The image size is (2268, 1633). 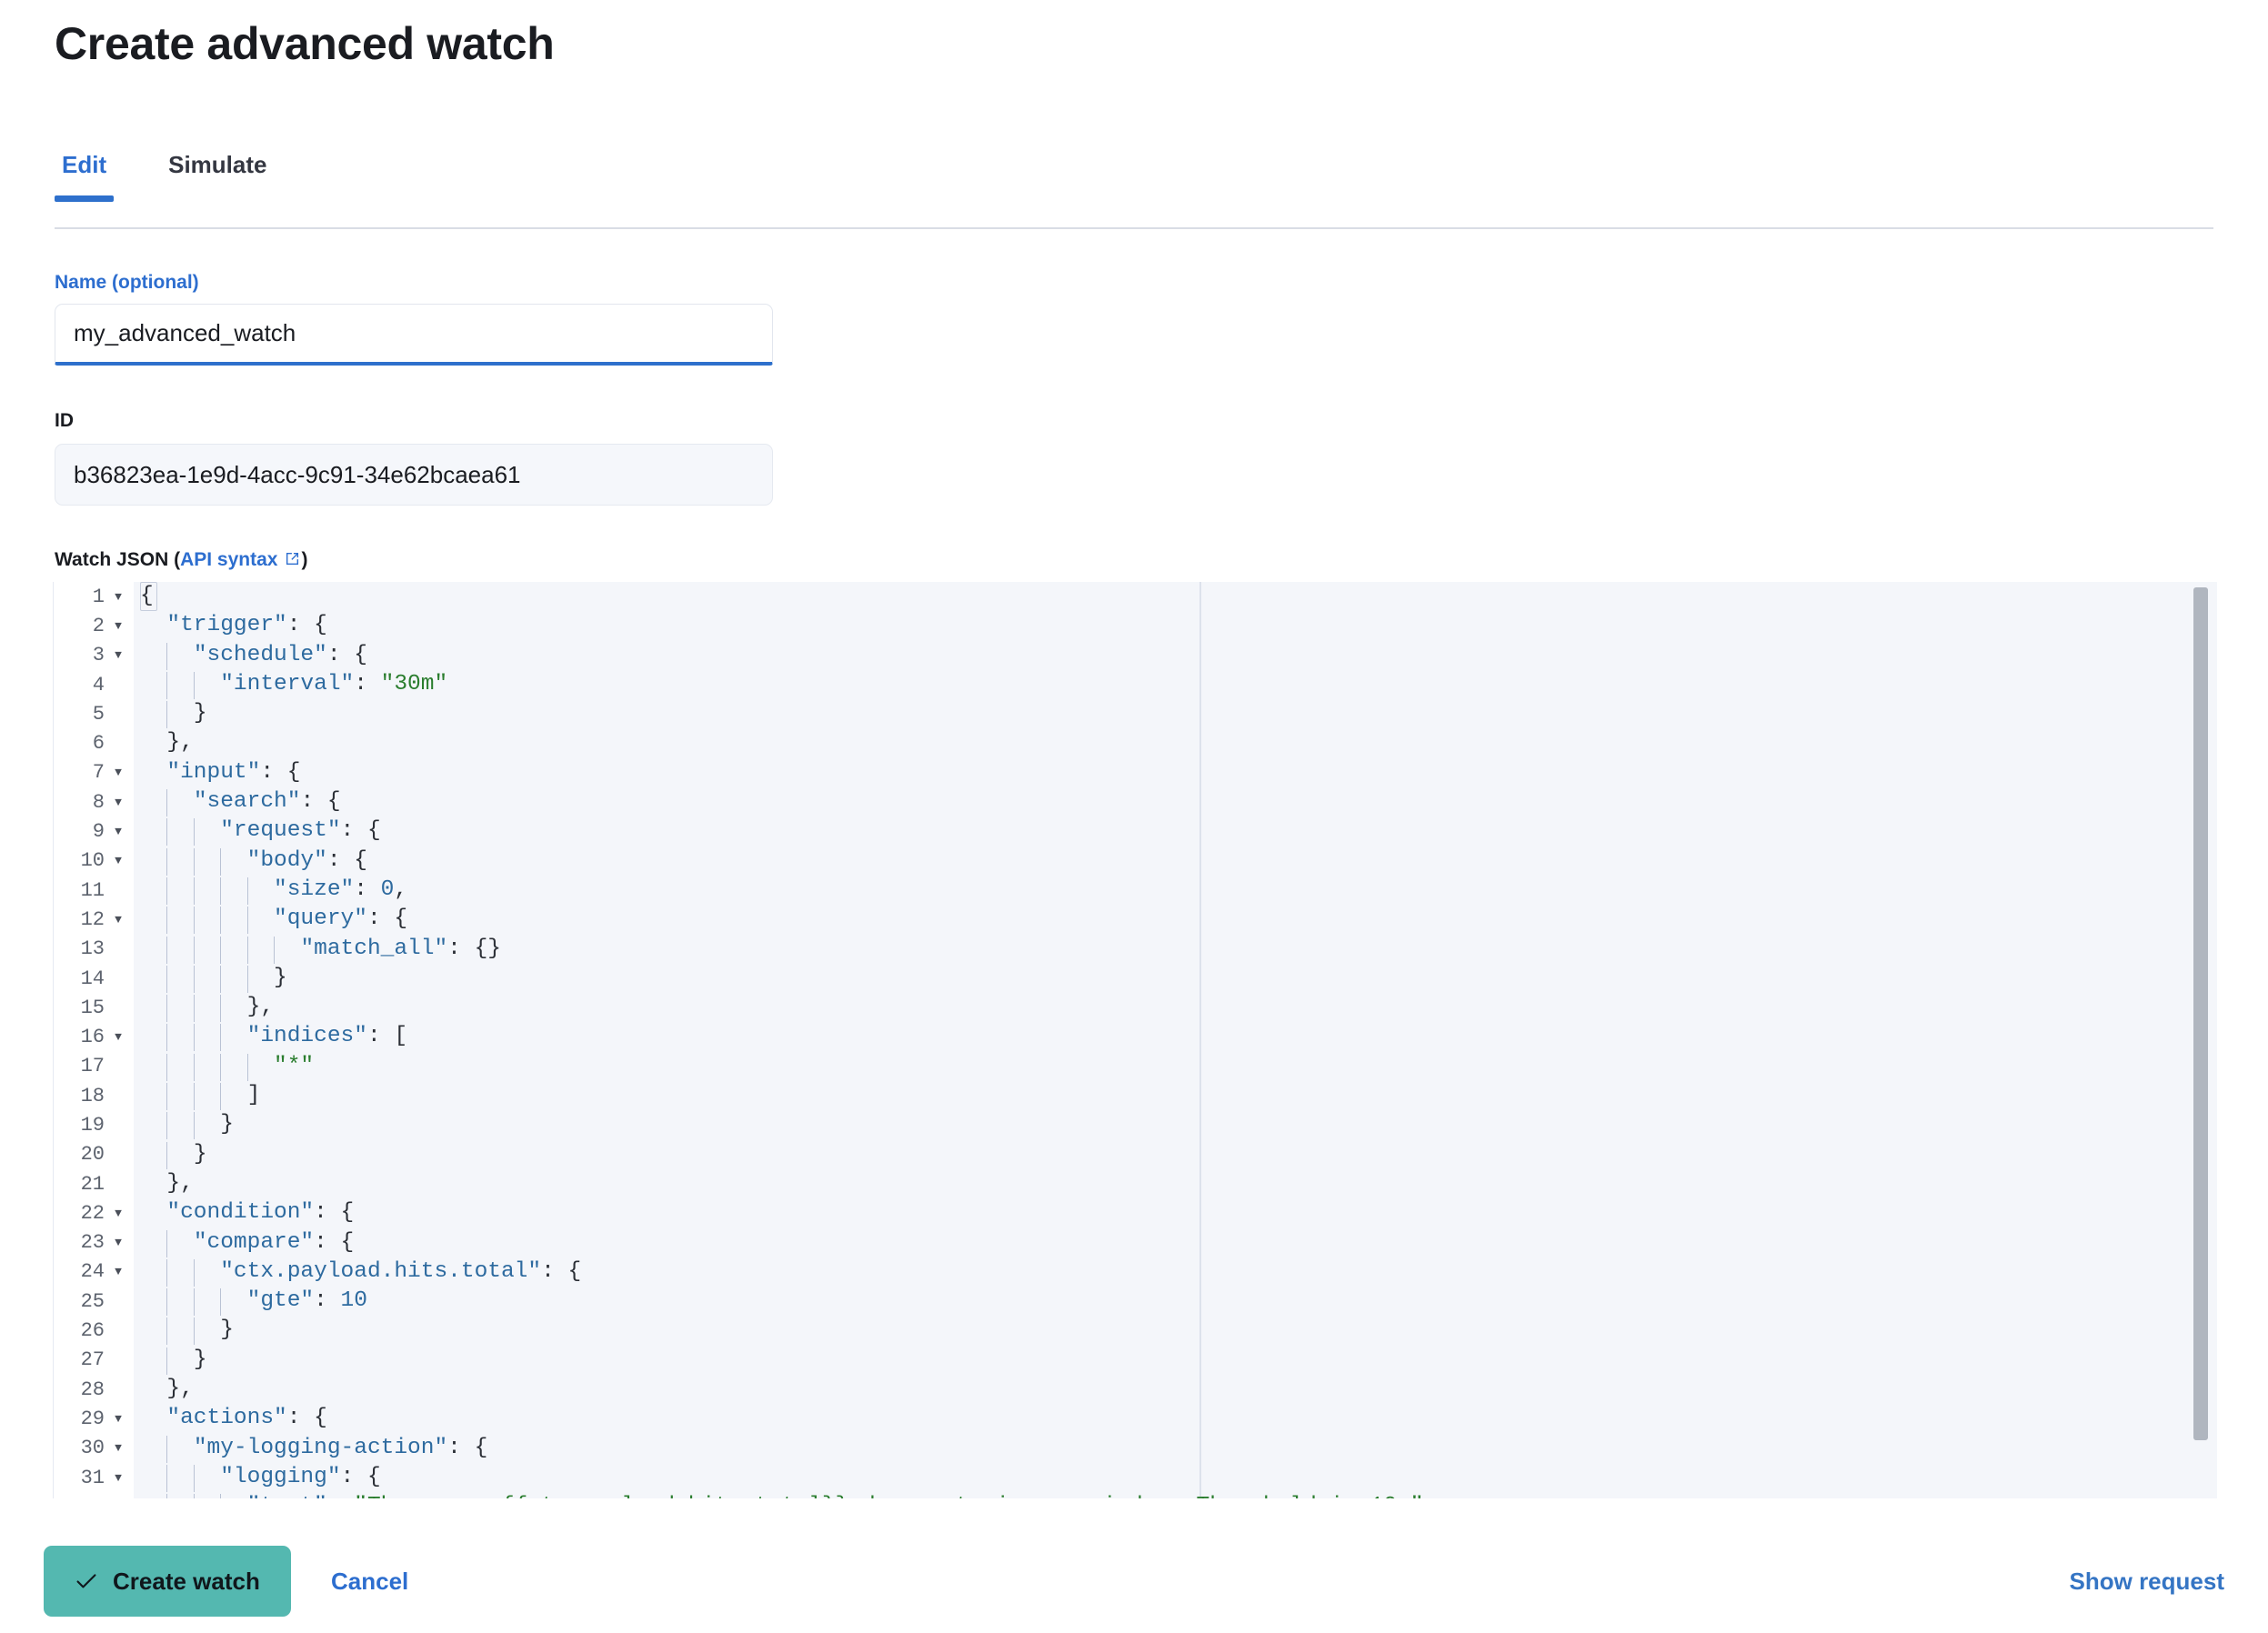 I want to click on id-input, so click(x=414, y=475).